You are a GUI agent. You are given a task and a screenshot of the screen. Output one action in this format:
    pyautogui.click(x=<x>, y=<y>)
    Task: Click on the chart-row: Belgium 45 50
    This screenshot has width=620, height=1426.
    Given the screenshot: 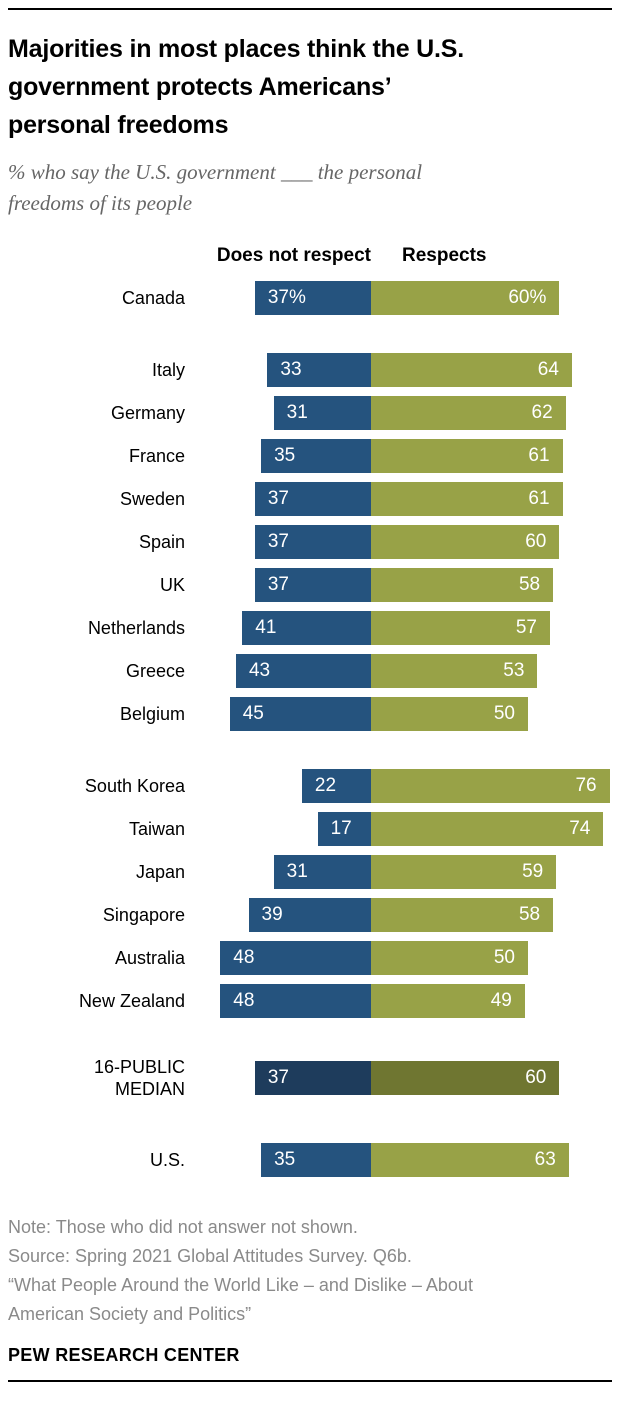 What is the action you would take?
    pyautogui.click(x=310, y=714)
    